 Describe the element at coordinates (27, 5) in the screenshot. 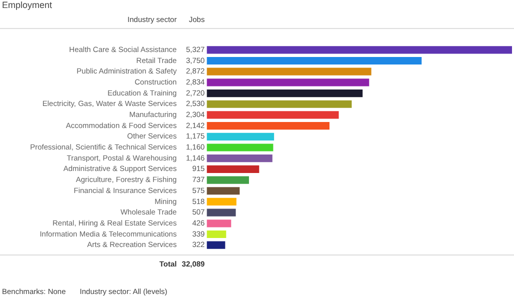

I see `text: Employment` at that location.